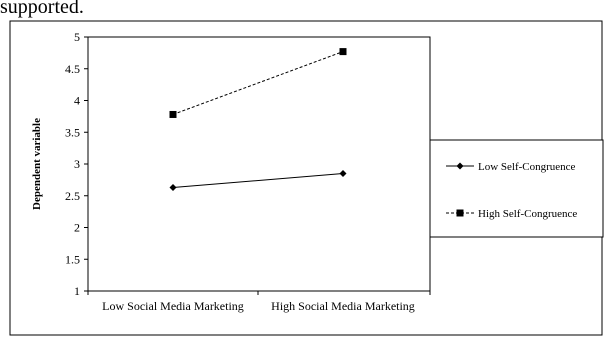  What do you see at coordinates (72, 69) in the screenshot?
I see `y-tick-label: 4.5` at bounding box center [72, 69].